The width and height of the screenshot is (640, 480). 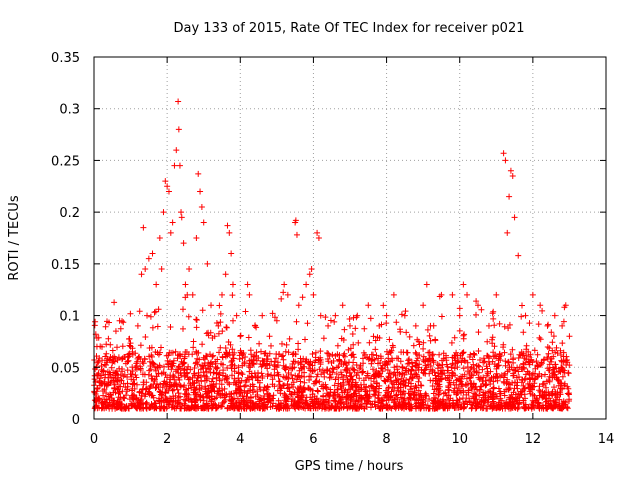 What do you see at coordinates (349, 466) in the screenshot?
I see `x-axis-label: GPS time / hours` at bounding box center [349, 466].